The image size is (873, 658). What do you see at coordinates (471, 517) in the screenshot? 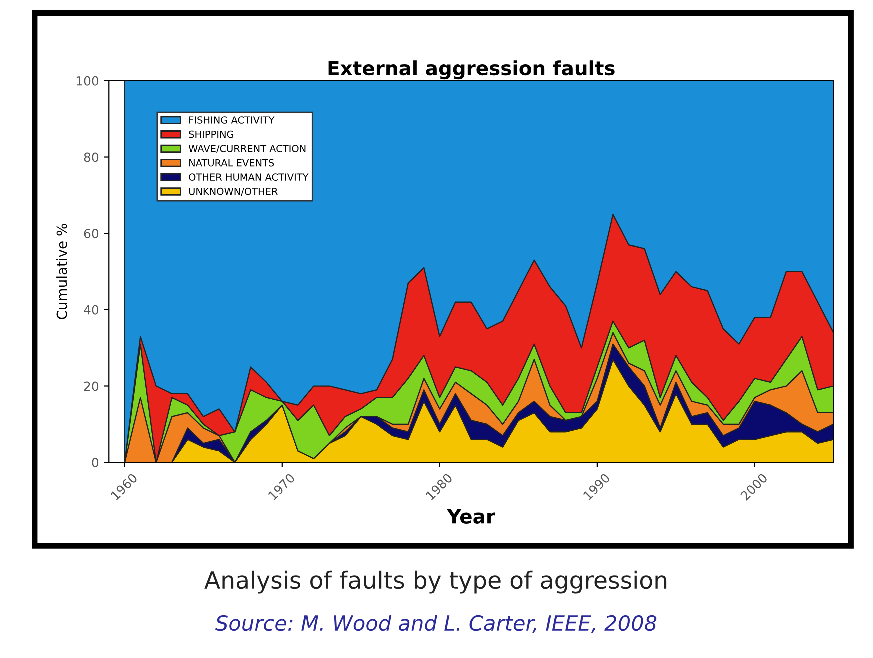
I see `x-axis-title: Year` at bounding box center [471, 517].